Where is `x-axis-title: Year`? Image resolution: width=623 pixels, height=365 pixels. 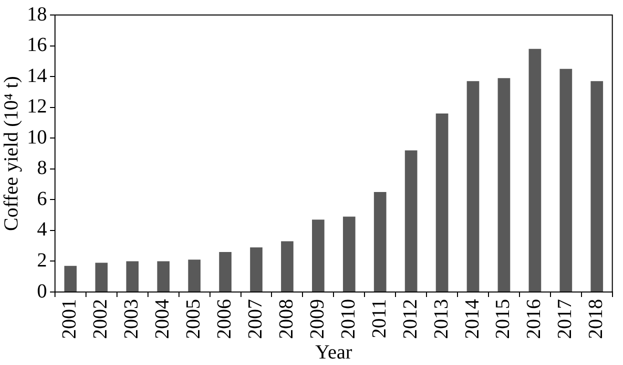 x-axis-title: Year is located at coordinates (333, 352).